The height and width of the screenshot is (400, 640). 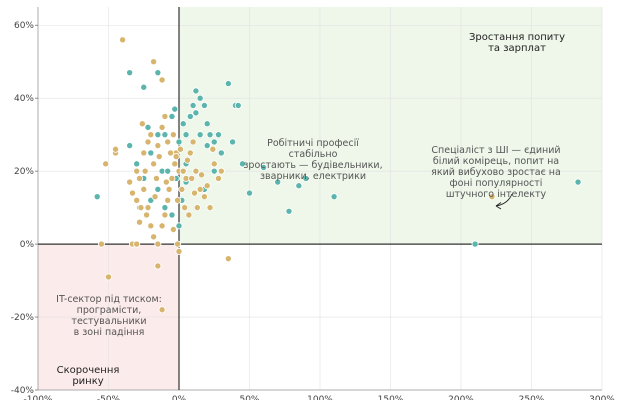 I want to click on x-tick-label: -100%, so click(x=38, y=397).